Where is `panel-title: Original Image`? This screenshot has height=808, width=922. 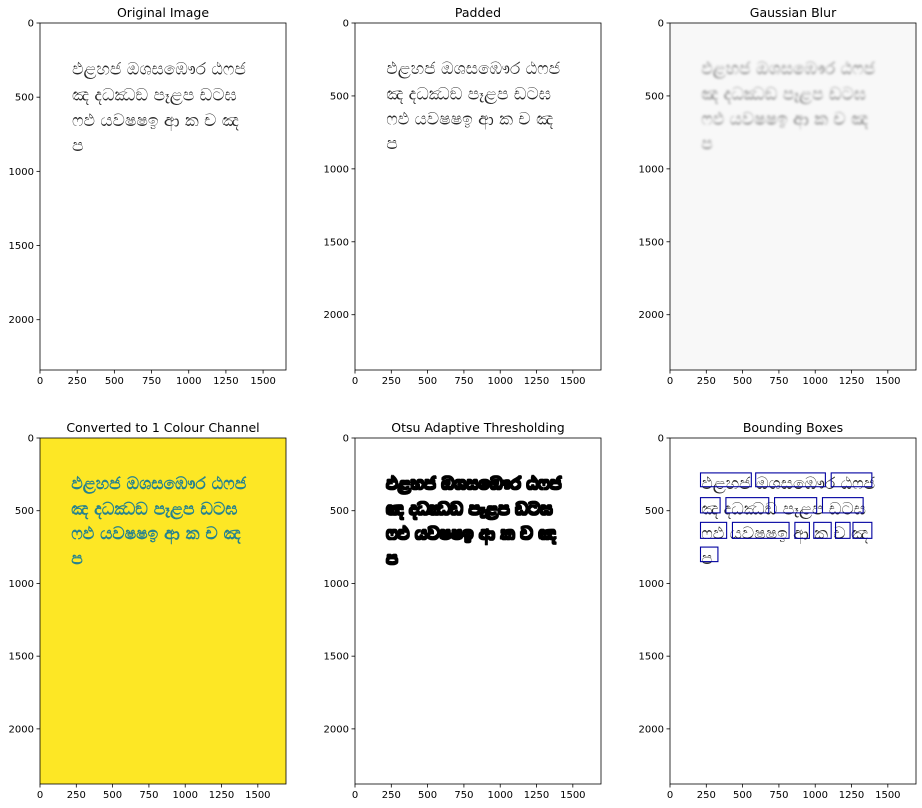 panel-title: Original Image is located at coordinates (163, 12).